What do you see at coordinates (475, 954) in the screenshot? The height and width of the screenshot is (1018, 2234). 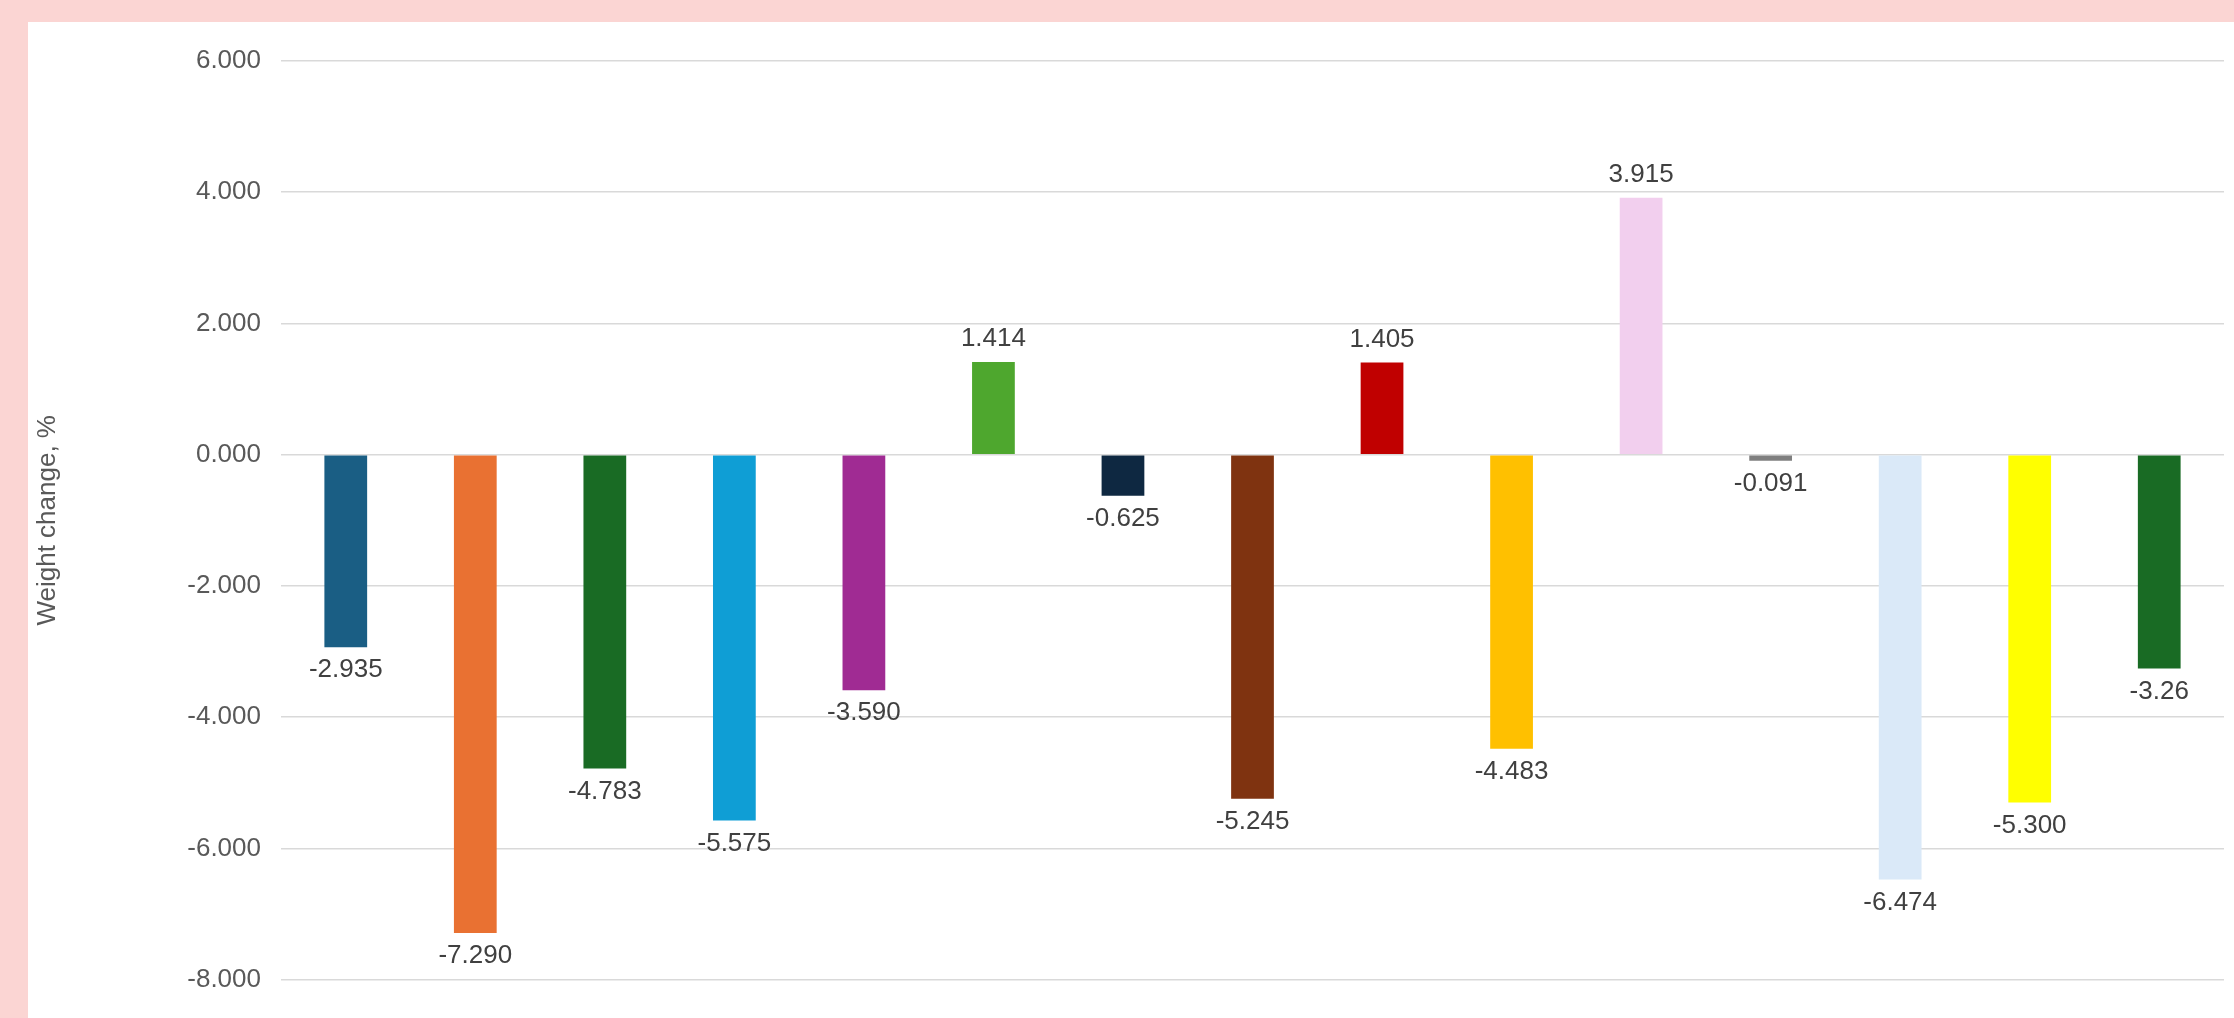 I see `data-label: -7.290` at bounding box center [475, 954].